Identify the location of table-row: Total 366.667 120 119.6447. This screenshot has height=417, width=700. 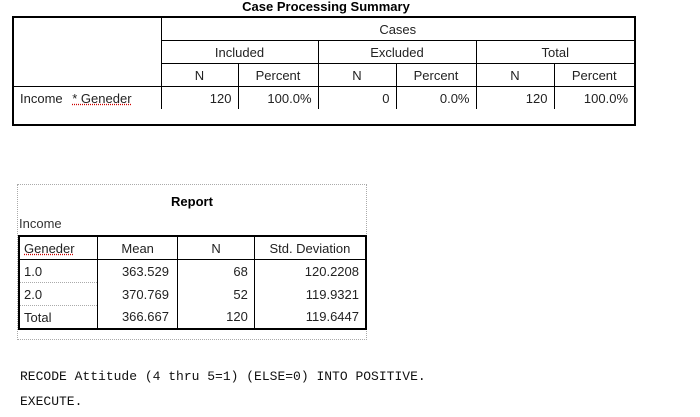
(192, 317).